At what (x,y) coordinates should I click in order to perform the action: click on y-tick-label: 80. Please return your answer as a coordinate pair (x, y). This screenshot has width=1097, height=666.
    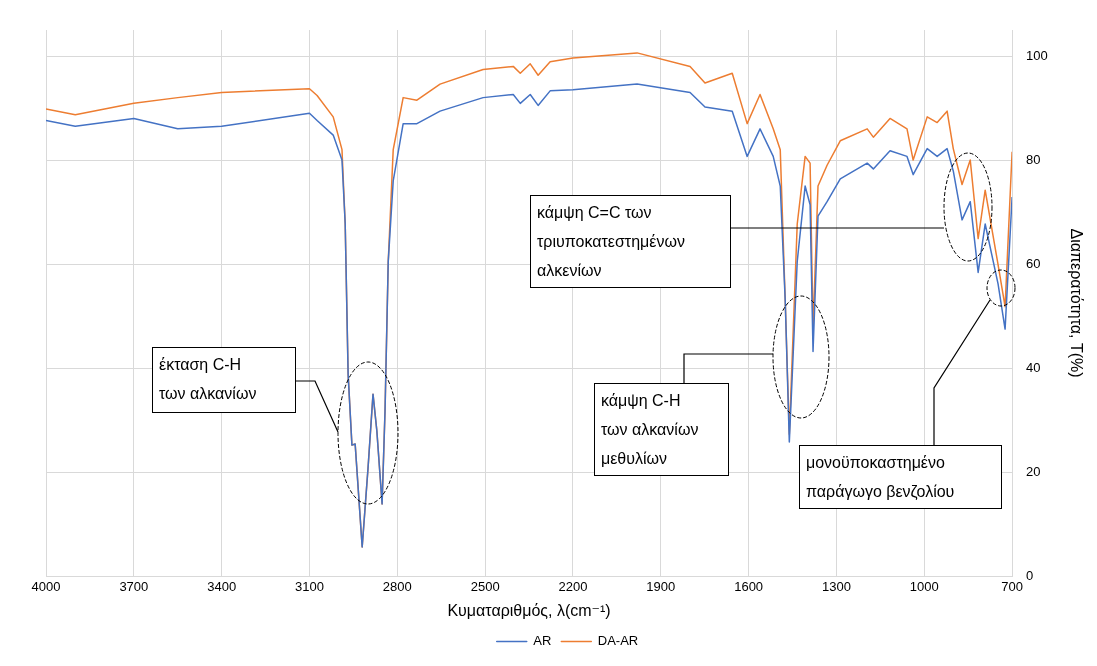
    Looking at the image, I should click on (1033, 159).